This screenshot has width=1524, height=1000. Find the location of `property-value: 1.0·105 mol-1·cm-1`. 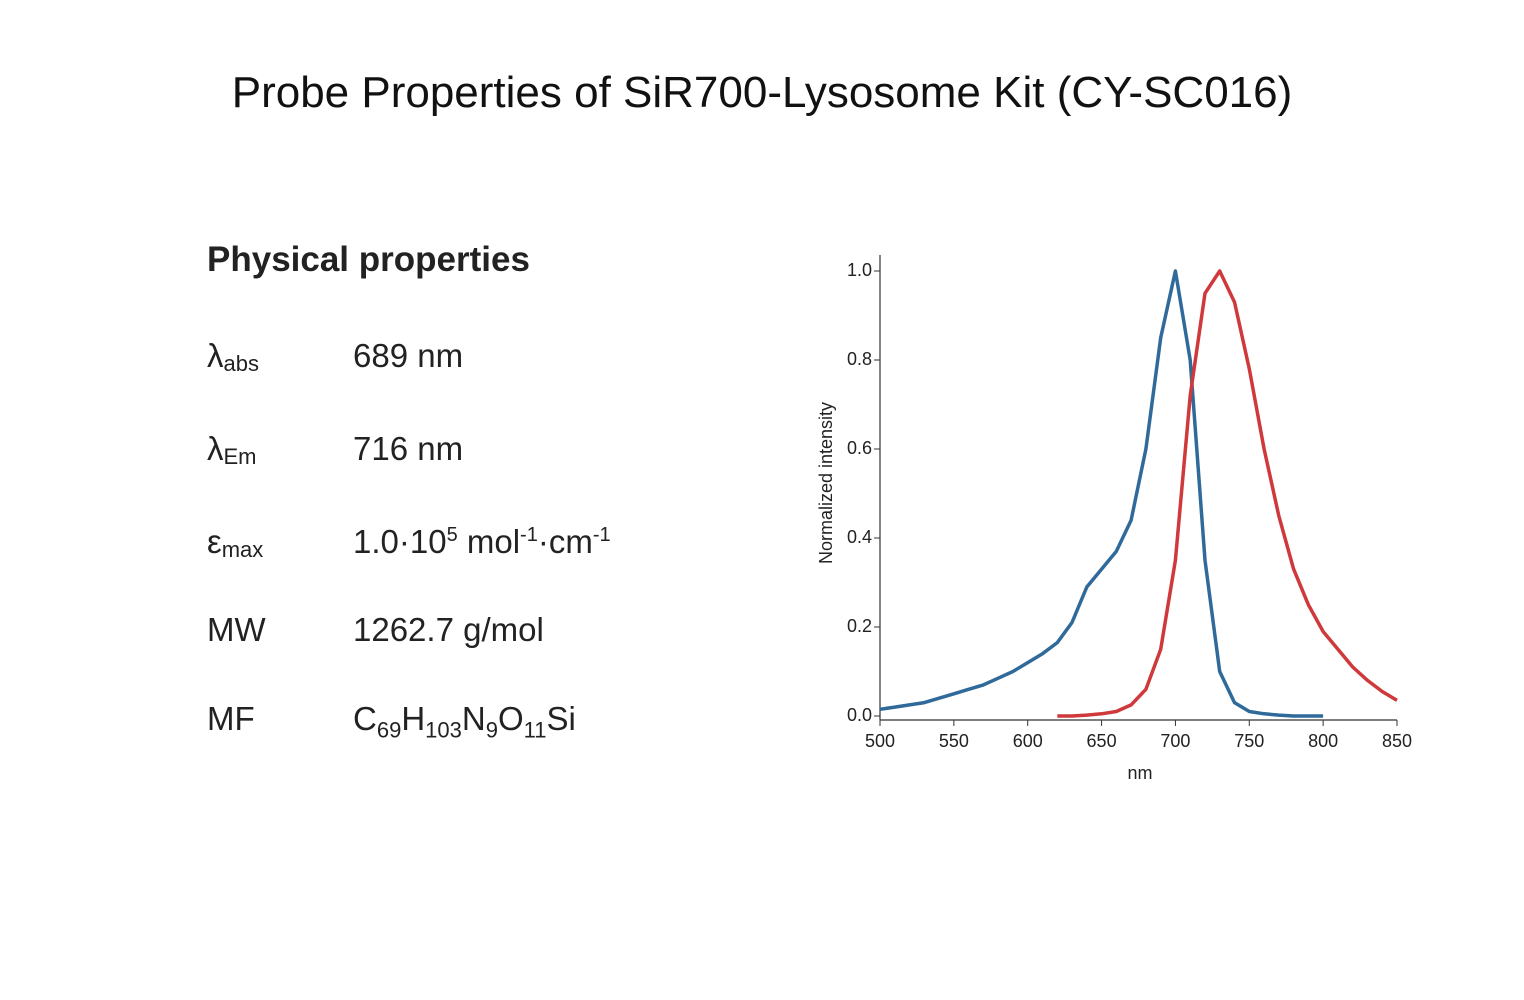

property-value: 1.0·105 mol-1·cm-1 is located at coordinates (482, 542).